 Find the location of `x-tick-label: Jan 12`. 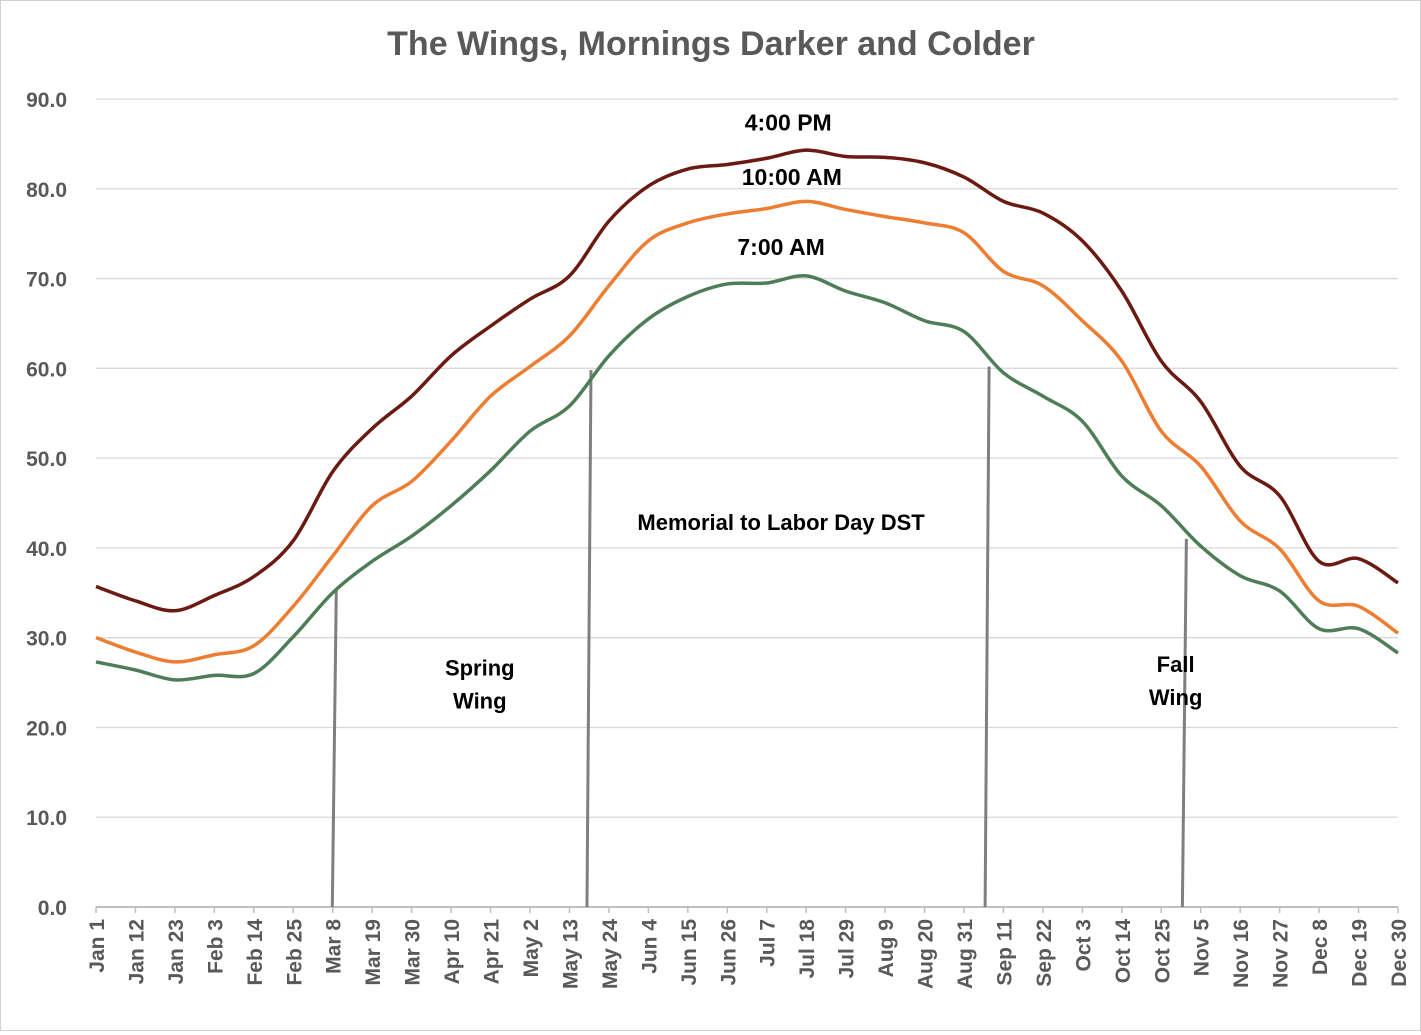

x-tick-label: Jan 12 is located at coordinates (136, 951).